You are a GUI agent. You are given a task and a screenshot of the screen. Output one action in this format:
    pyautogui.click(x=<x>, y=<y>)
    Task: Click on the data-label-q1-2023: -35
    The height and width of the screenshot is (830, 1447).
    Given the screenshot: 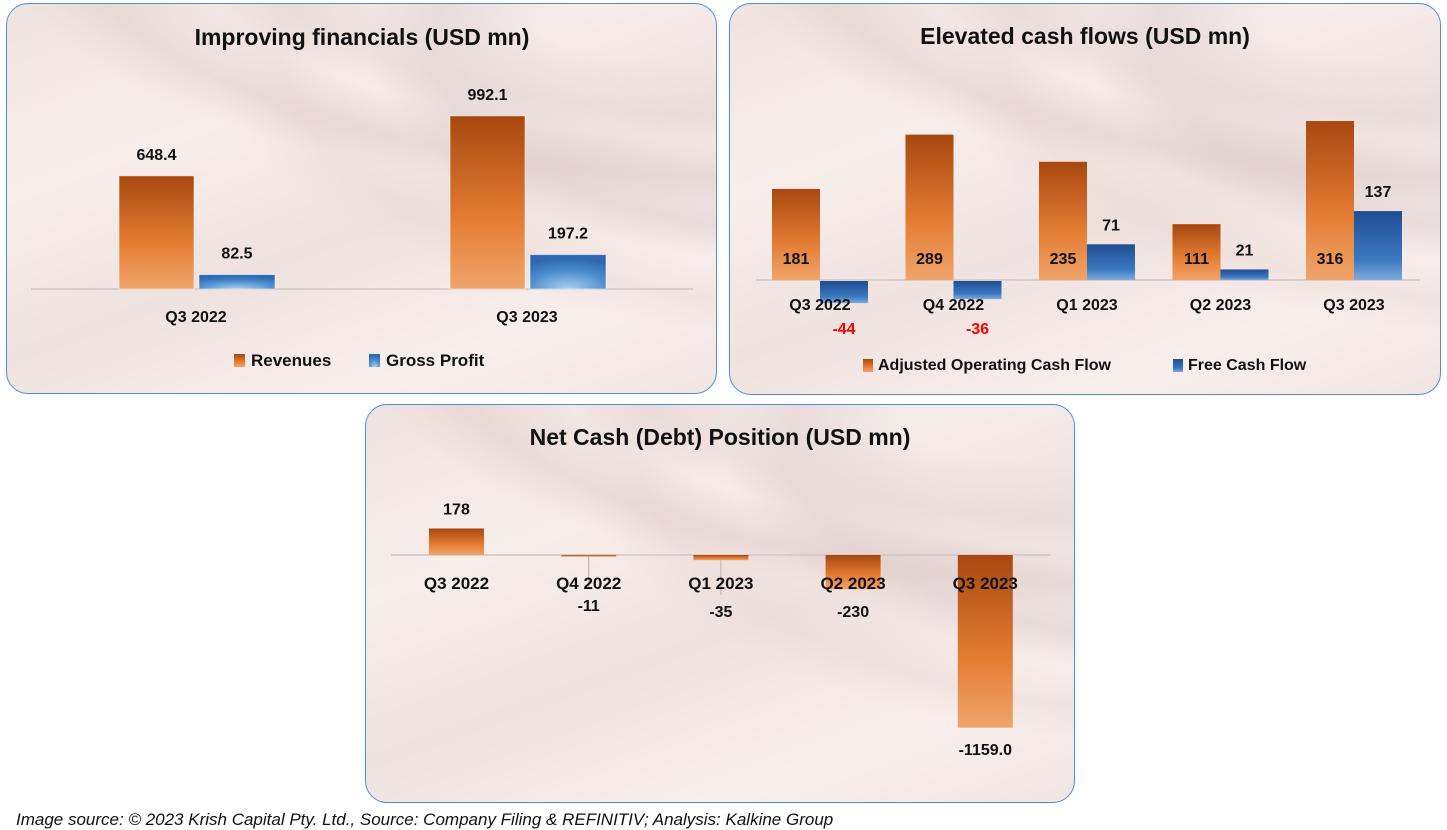 What is the action you would take?
    pyautogui.click(x=720, y=612)
    